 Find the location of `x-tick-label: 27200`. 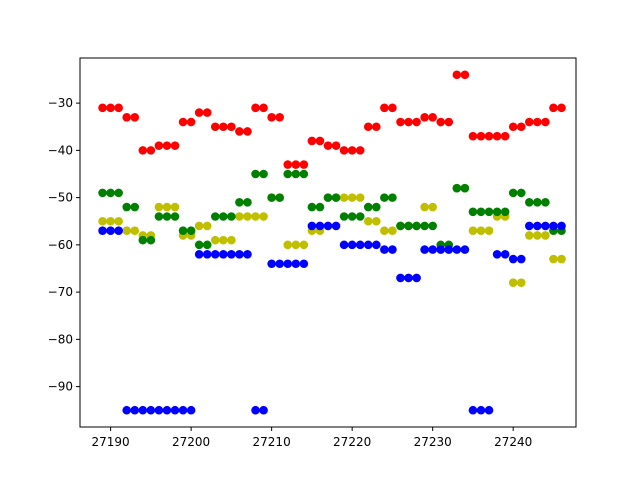

x-tick-label: 27200 is located at coordinates (191, 442).